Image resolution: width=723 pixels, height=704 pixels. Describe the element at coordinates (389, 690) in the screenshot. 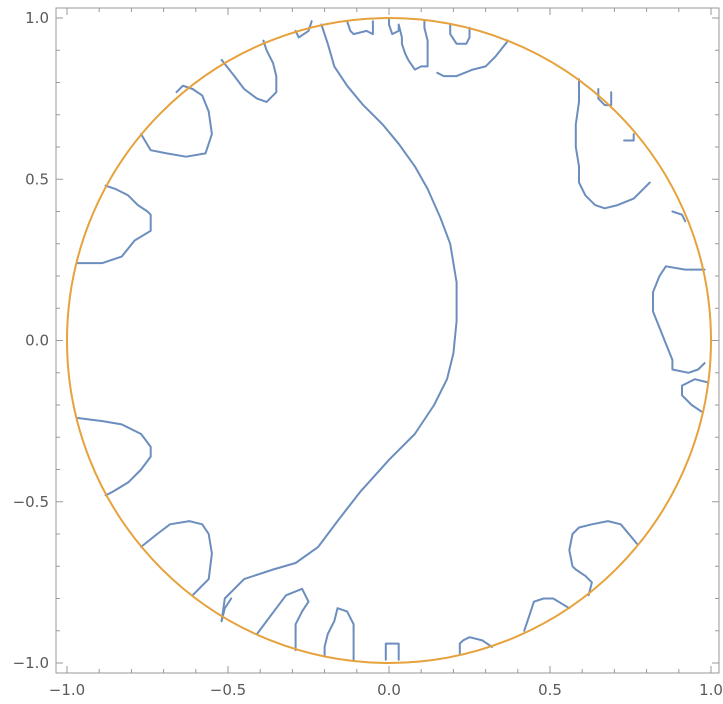

I see `x-tick-label: 0.0` at that location.